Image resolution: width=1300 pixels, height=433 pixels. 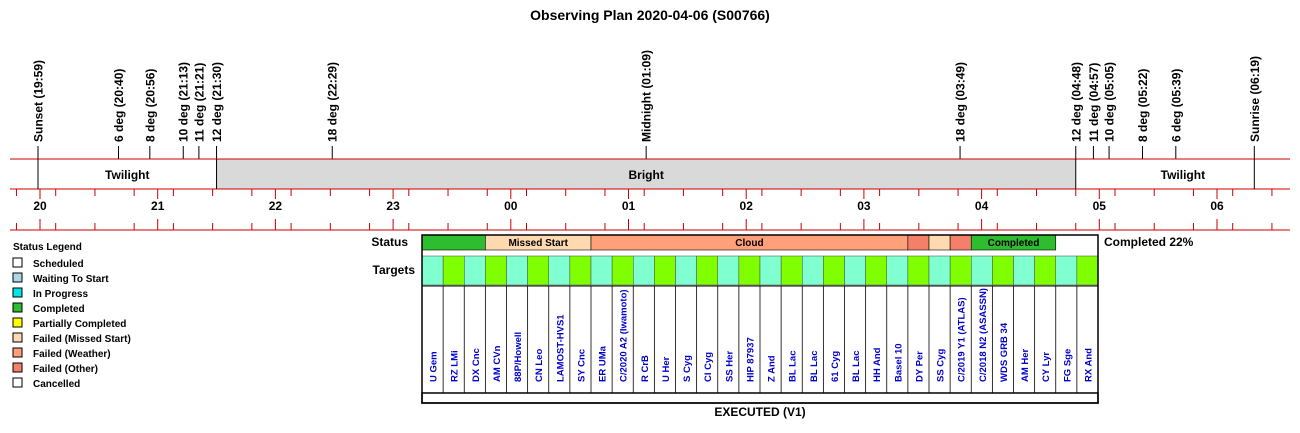 What do you see at coordinates (982, 206) in the screenshot?
I see `hour-label: 04` at bounding box center [982, 206].